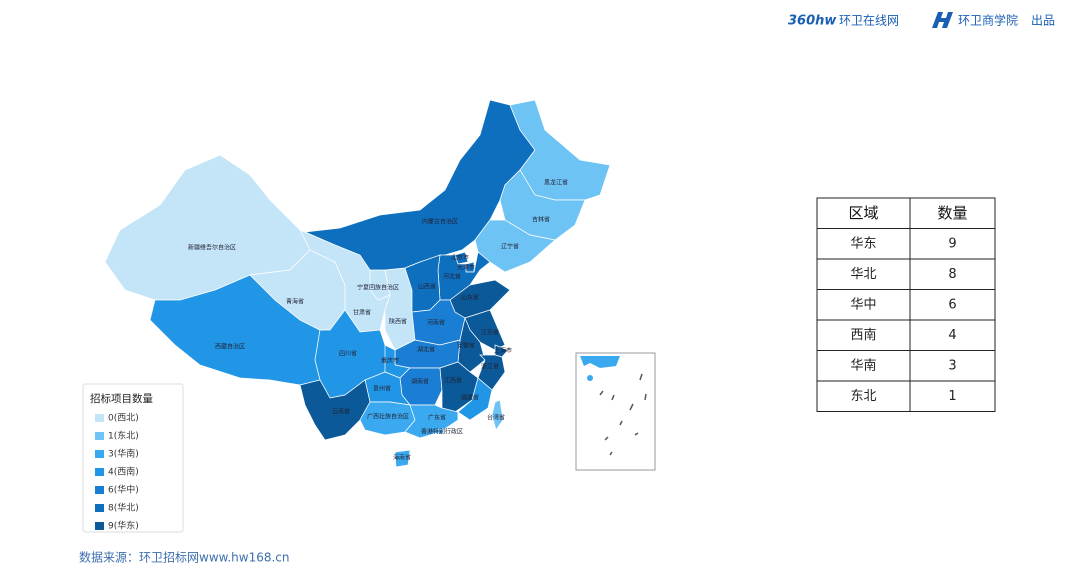 The image size is (1080, 582). I want to click on brand-note: 出品, so click(1043, 21).